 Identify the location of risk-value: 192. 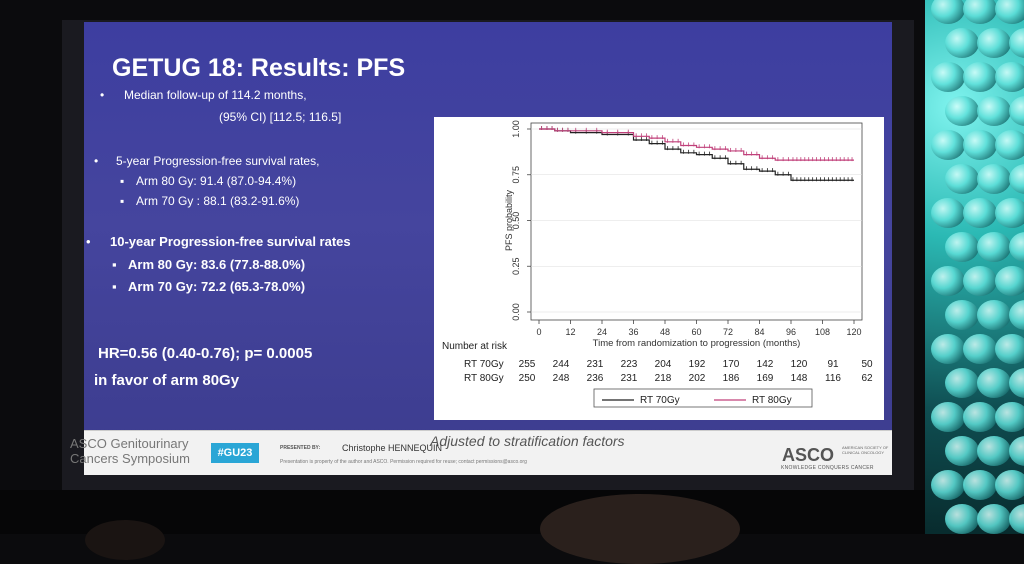
(697, 364).